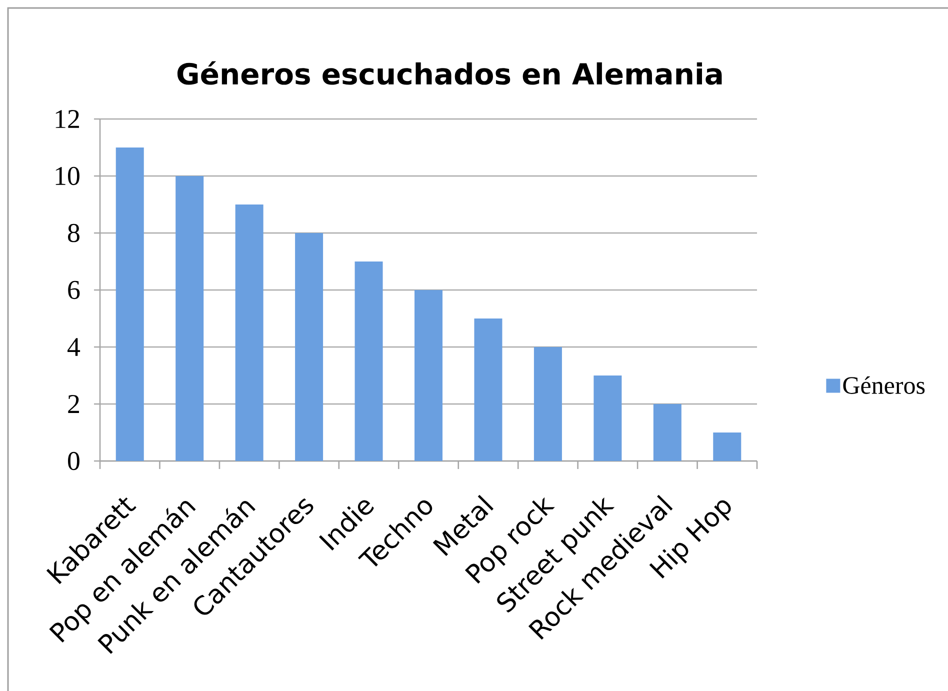 The height and width of the screenshot is (691, 948). Describe the element at coordinates (74, 233) in the screenshot. I see `y-tick-label: 8` at that location.